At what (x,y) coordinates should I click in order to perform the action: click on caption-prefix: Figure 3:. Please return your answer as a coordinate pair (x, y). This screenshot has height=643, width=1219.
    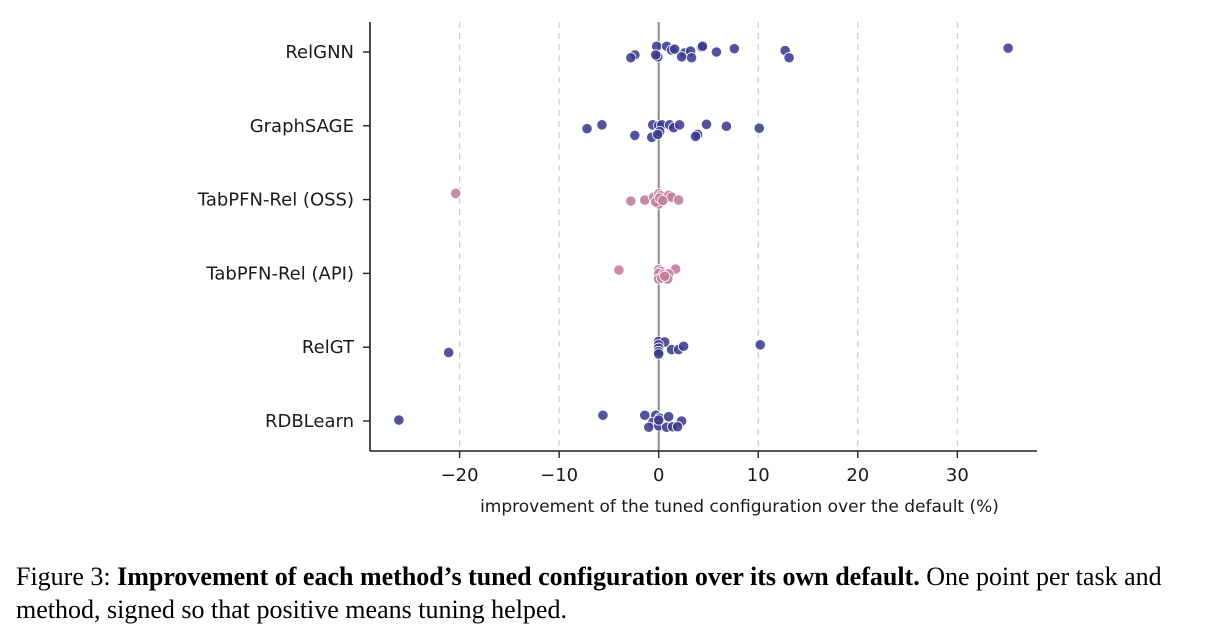
    Looking at the image, I should click on (67, 576).